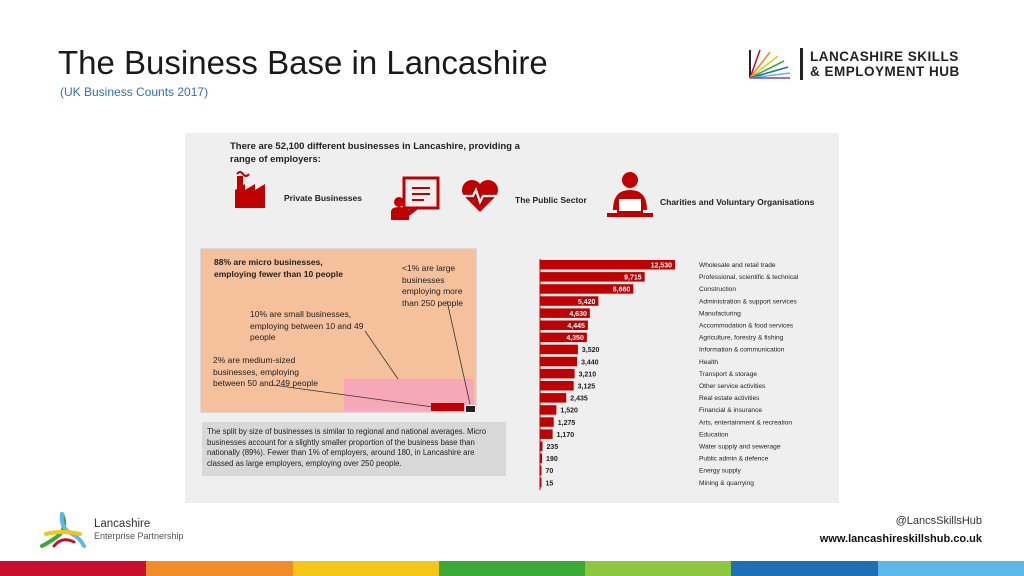 The image size is (1024, 576). Describe the element at coordinates (575, 338) in the screenshot. I see `bar-value-label: 4,350` at that location.